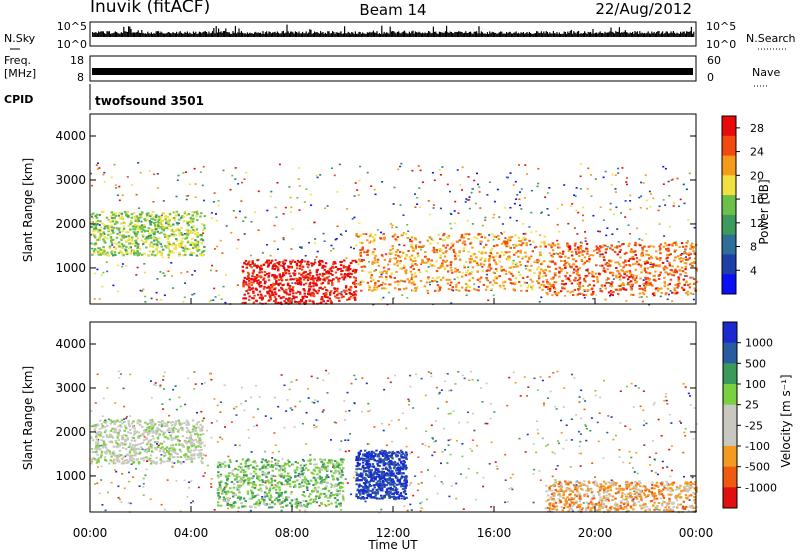 This screenshot has height=554, width=800. Describe the element at coordinates (104, 97) in the screenshot. I see `cpid-strip: CPID twofsound 3501` at that location.